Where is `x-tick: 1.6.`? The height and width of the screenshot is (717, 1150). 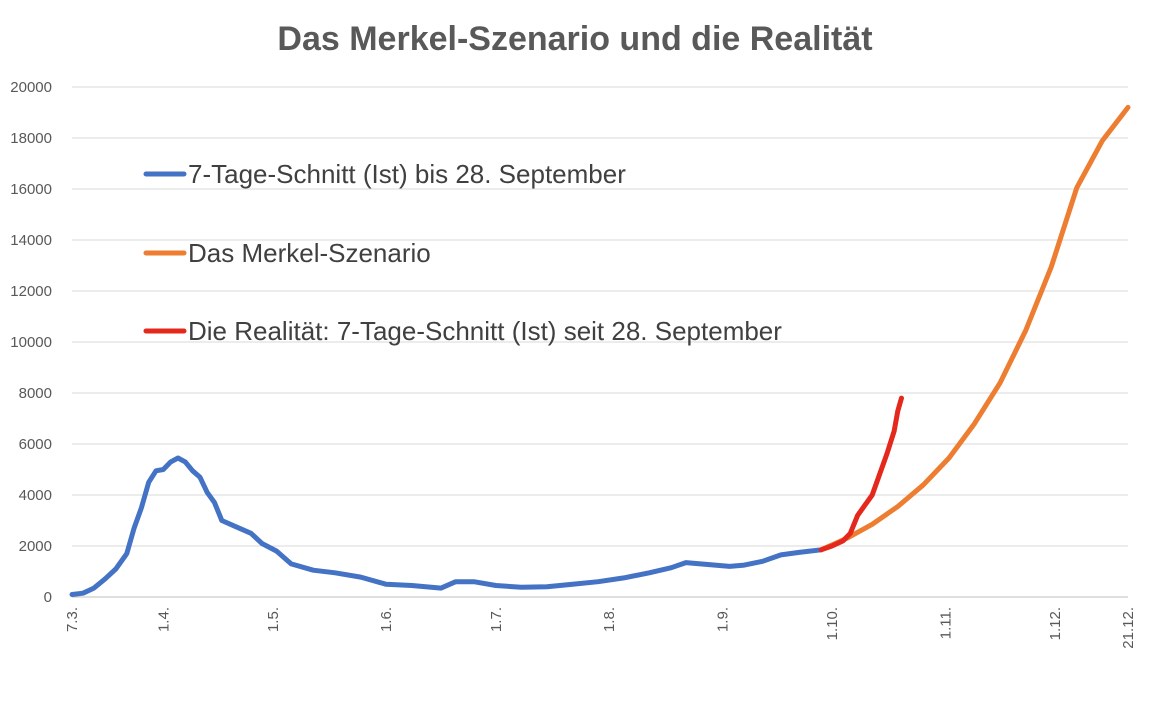 x-tick: 1.6. is located at coordinates (386, 619).